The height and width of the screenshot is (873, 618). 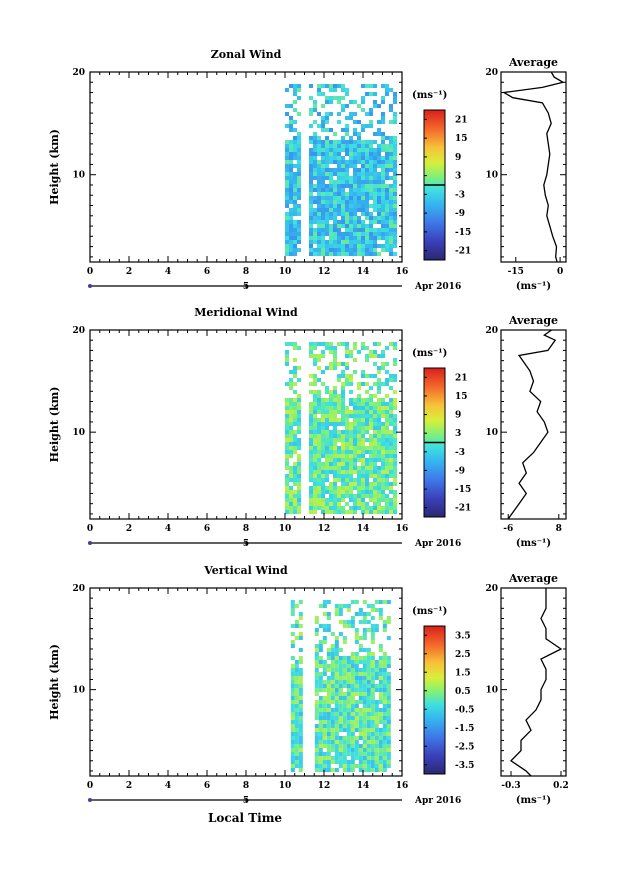 What do you see at coordinates (437, 801) in the screenshot?
I see `date-label: Apr 2016` at bounding box center [437, 801].